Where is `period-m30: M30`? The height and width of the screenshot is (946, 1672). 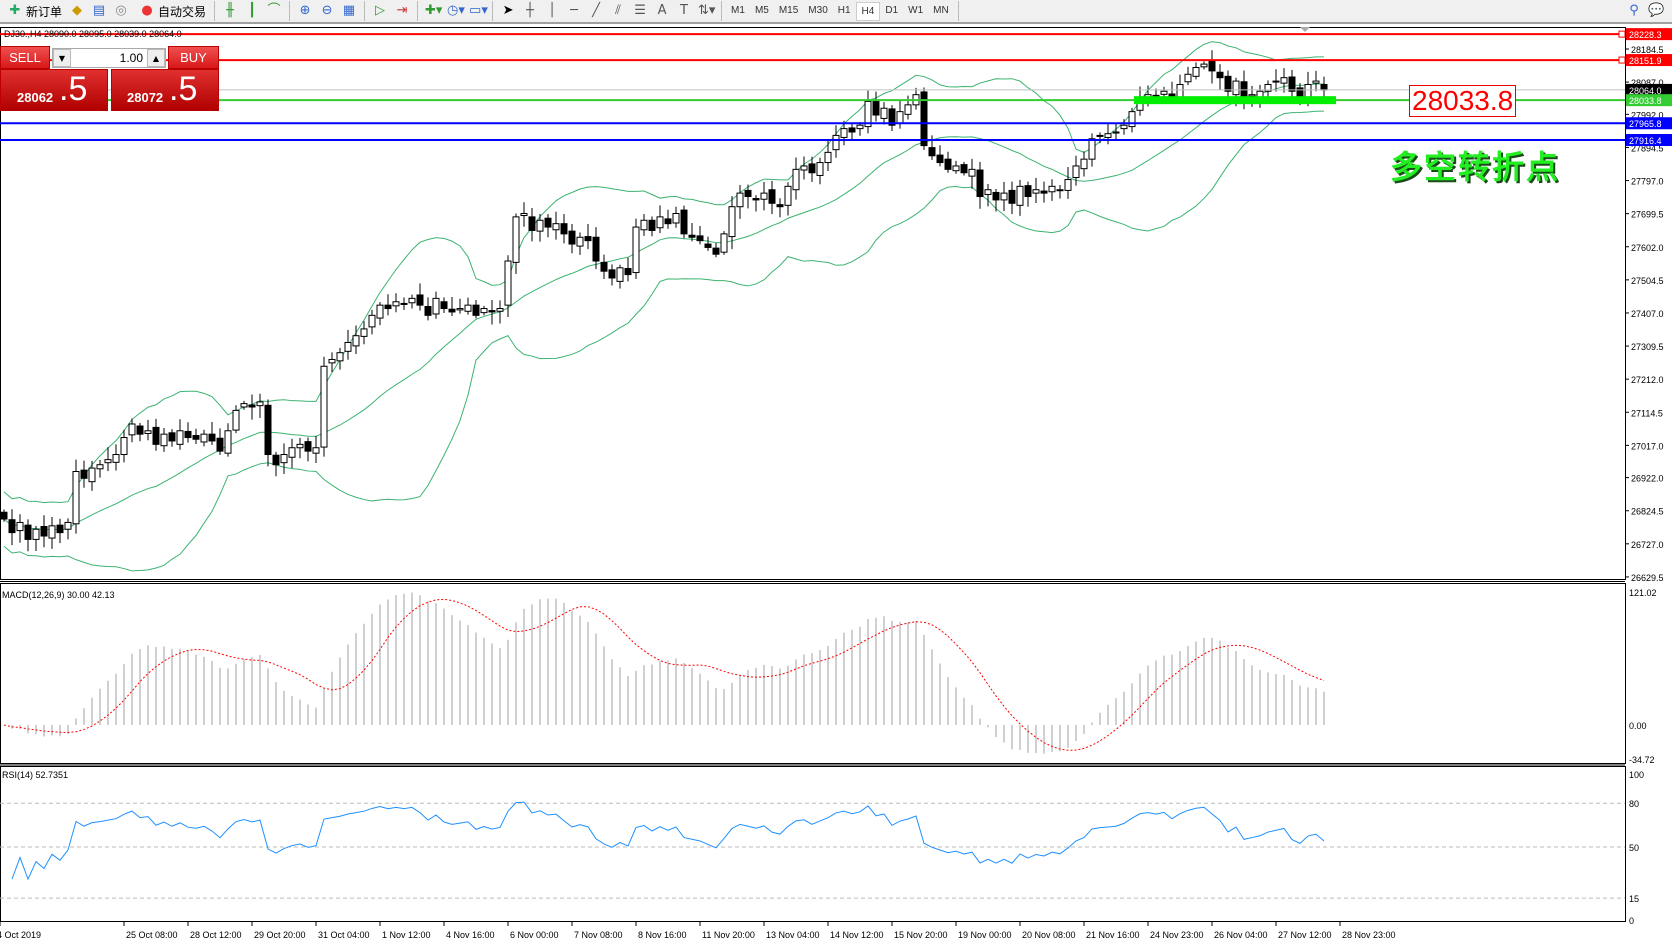
period-m30: M30 is located at coordinates (818, 10).